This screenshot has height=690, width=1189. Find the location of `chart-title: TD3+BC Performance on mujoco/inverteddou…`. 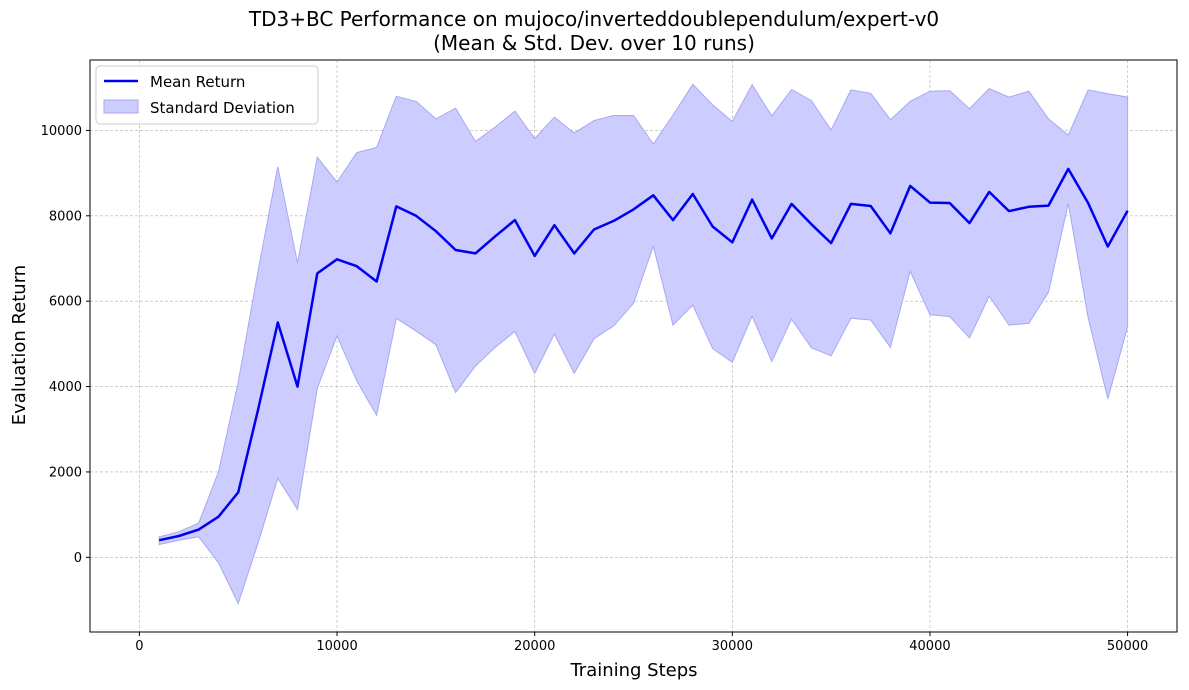

chart-title: TD3+BC Performance on mujoco/inverteddou… is located at coordinates (593, 19).